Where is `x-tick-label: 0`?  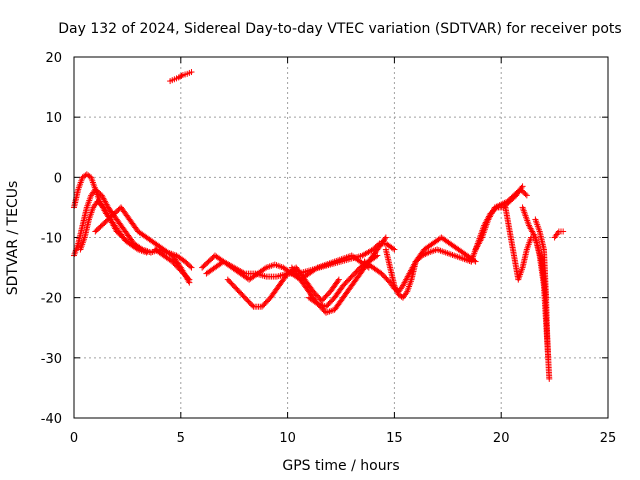
x-tick-label: 0 is located at coordinates (74, 438).